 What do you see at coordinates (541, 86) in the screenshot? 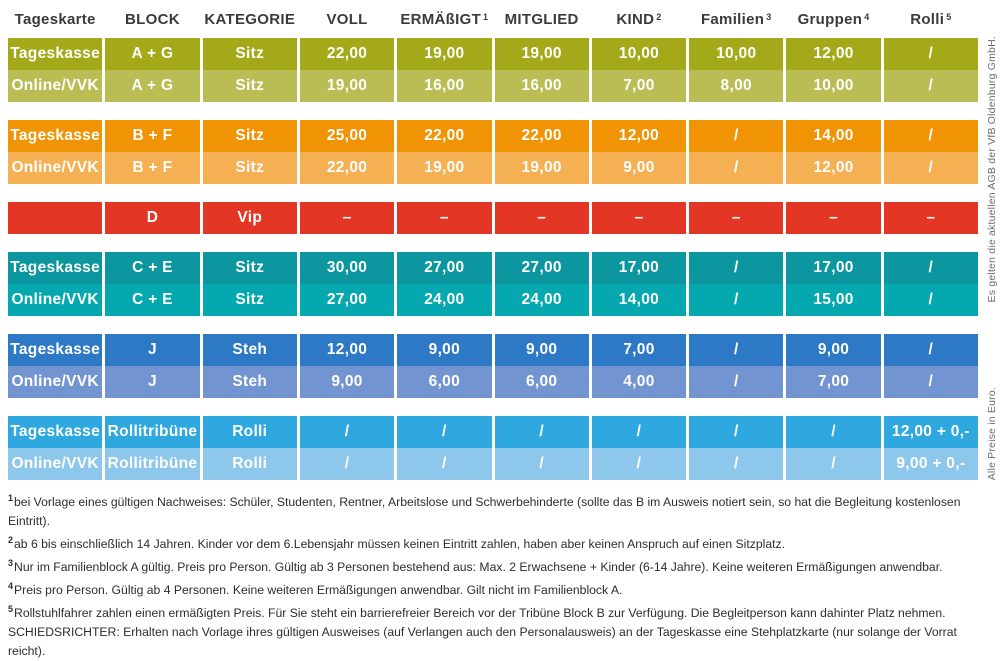
I see `price-cell: 16,00` at bounding box center [541, 86].